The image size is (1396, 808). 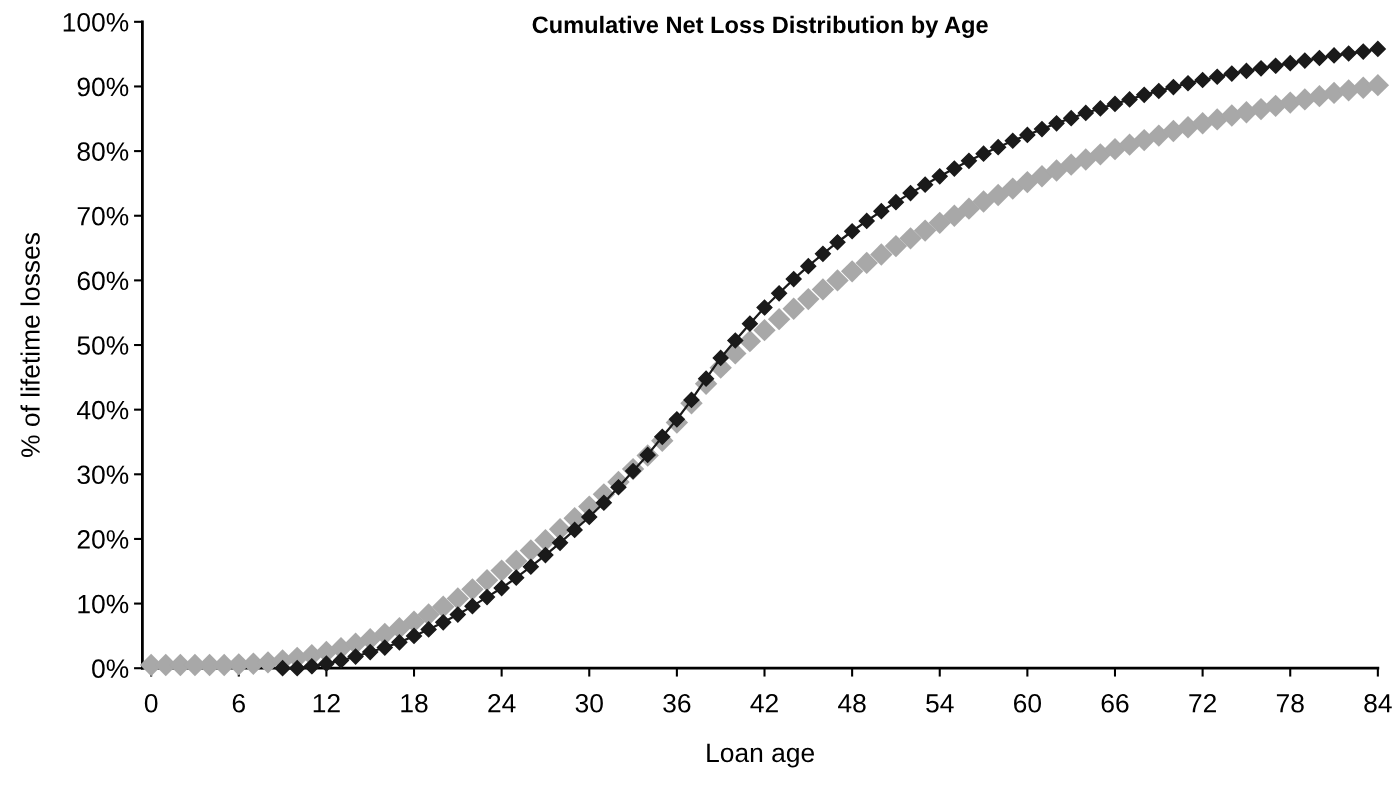 What do you see at coordinates (1028, 703) in the screenshot?
I see `x-tick-label: 60` at bounding box center [1028, 703].